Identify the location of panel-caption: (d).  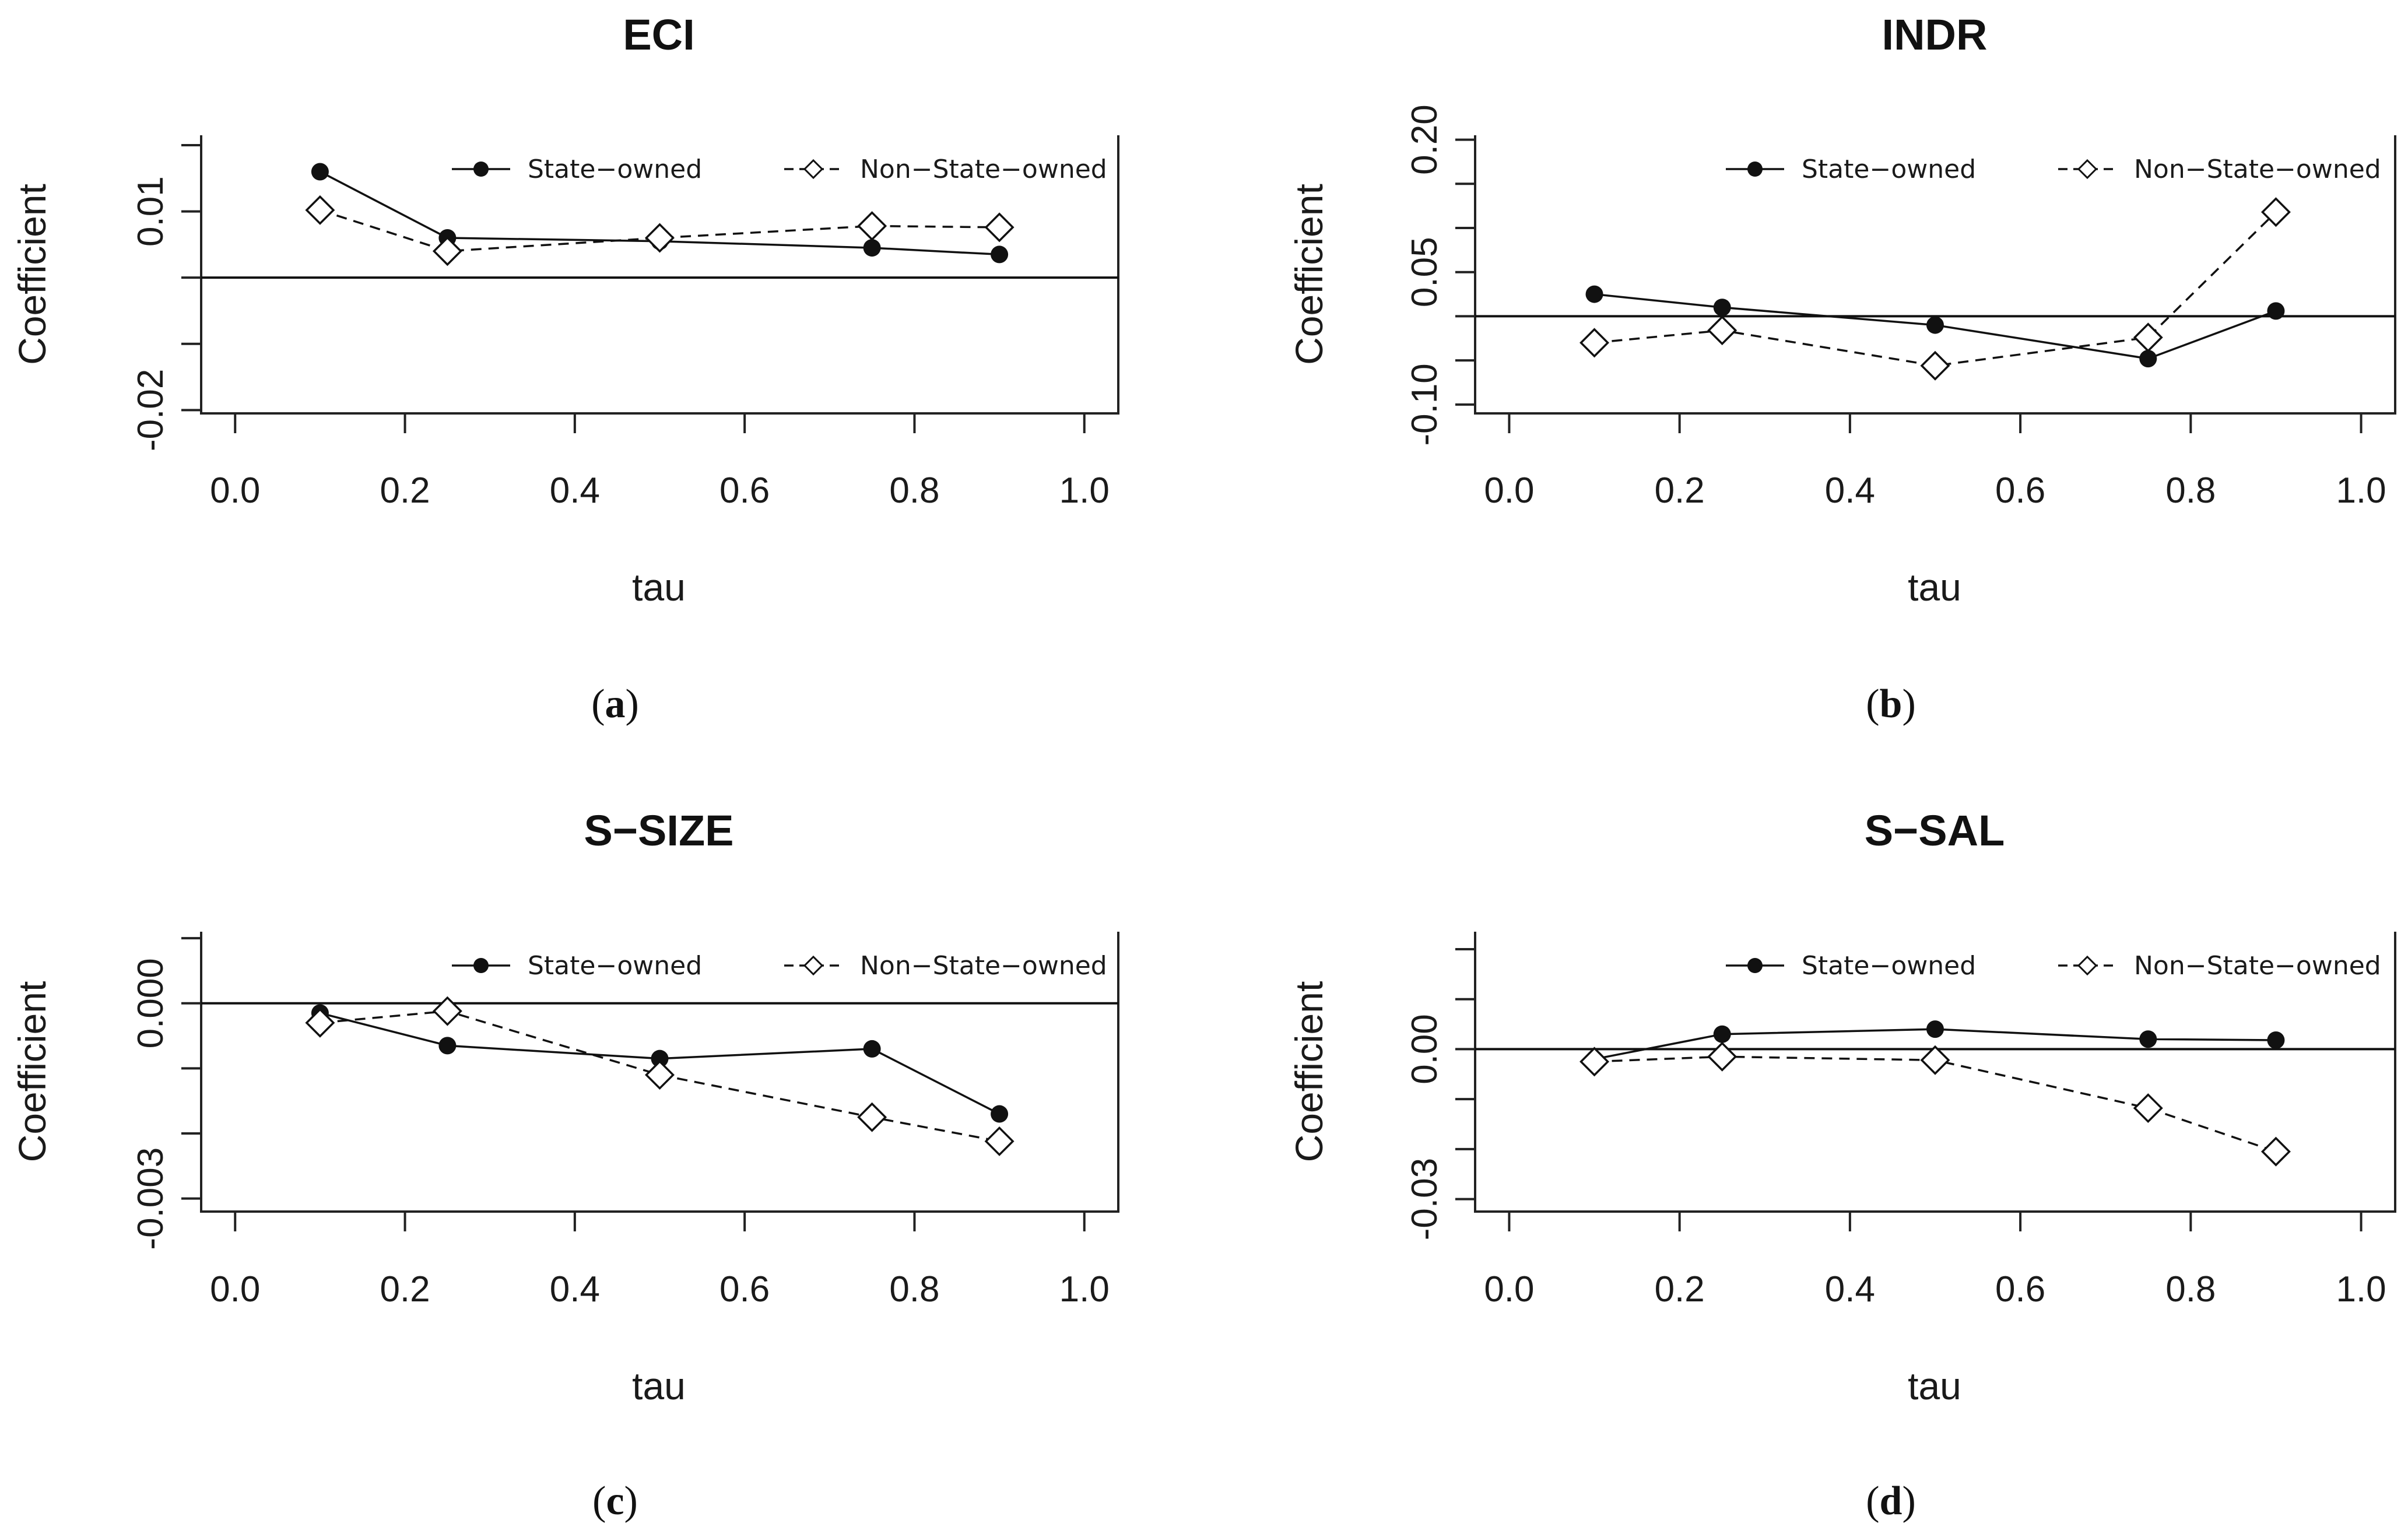
(1891, 1502).